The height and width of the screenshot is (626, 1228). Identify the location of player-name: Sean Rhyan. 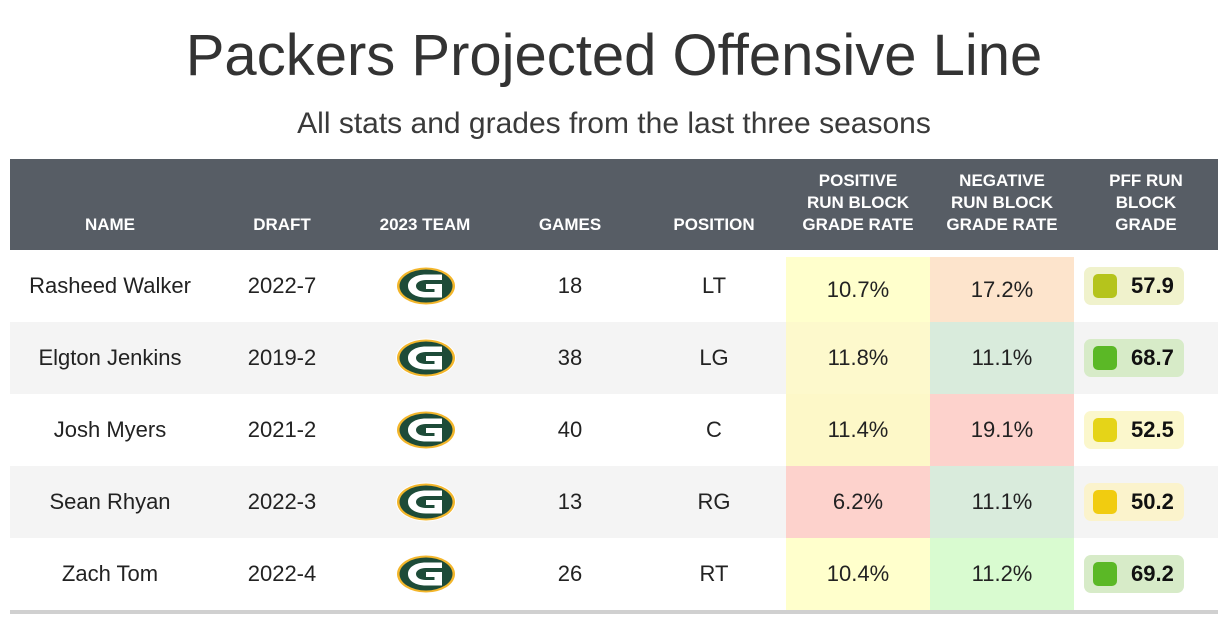
(110, 501).